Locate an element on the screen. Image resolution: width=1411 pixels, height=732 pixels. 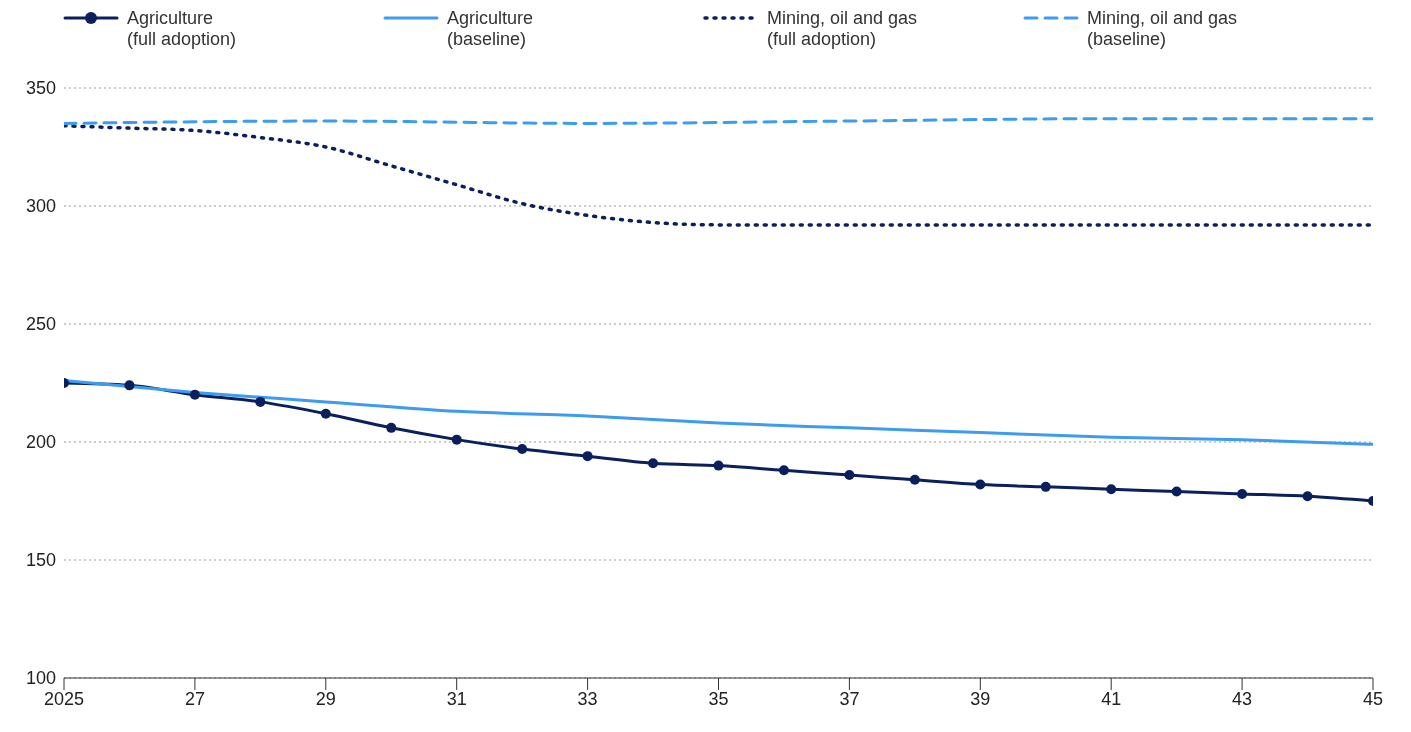
y-tick-label: 350 is located at coordinates (40, 88).